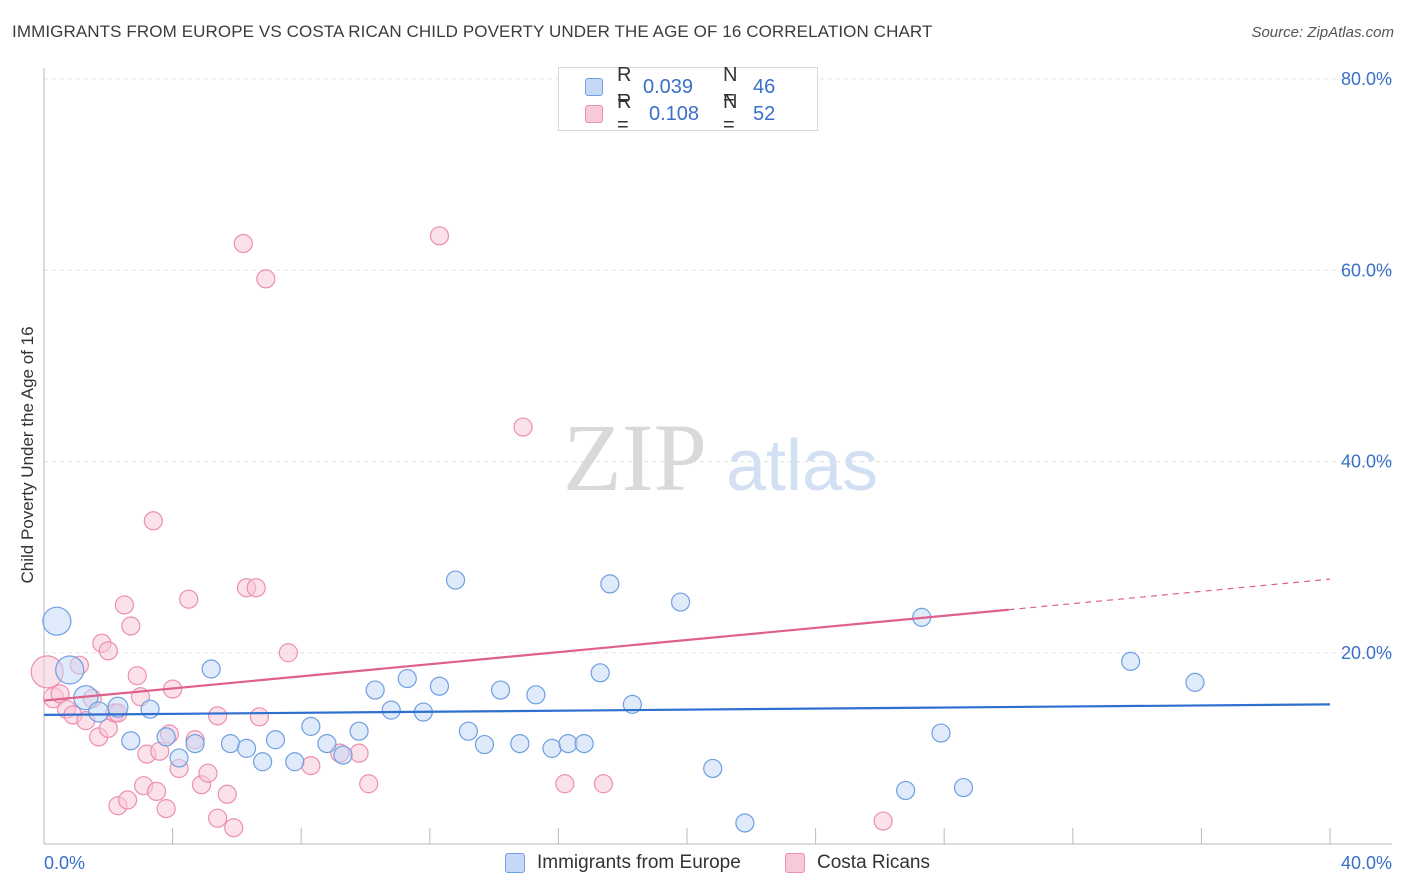  What do you see at coordinates (1169, 594) in the screenshot?
I see `trend-line-costa-rican-projection` at bounding box center [1169, 594].